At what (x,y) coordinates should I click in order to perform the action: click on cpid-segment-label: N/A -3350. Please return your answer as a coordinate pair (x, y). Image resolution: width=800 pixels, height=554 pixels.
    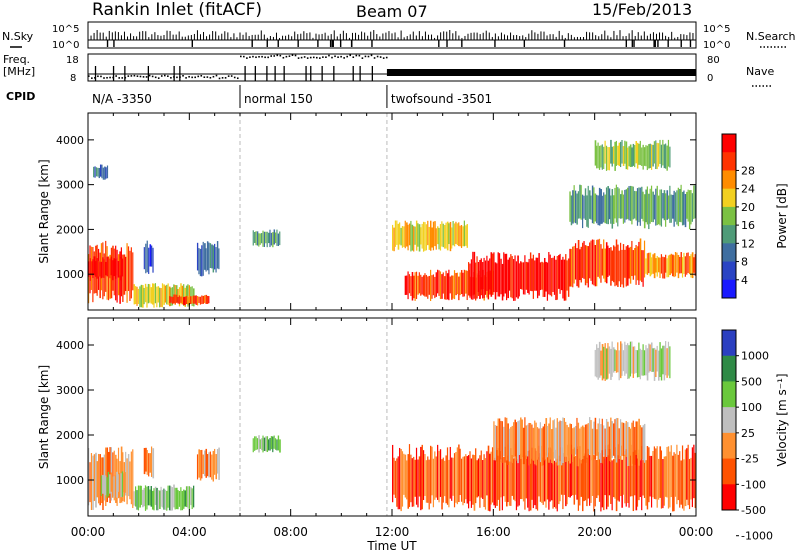
    Looking at the image, I should click on (122, 99).